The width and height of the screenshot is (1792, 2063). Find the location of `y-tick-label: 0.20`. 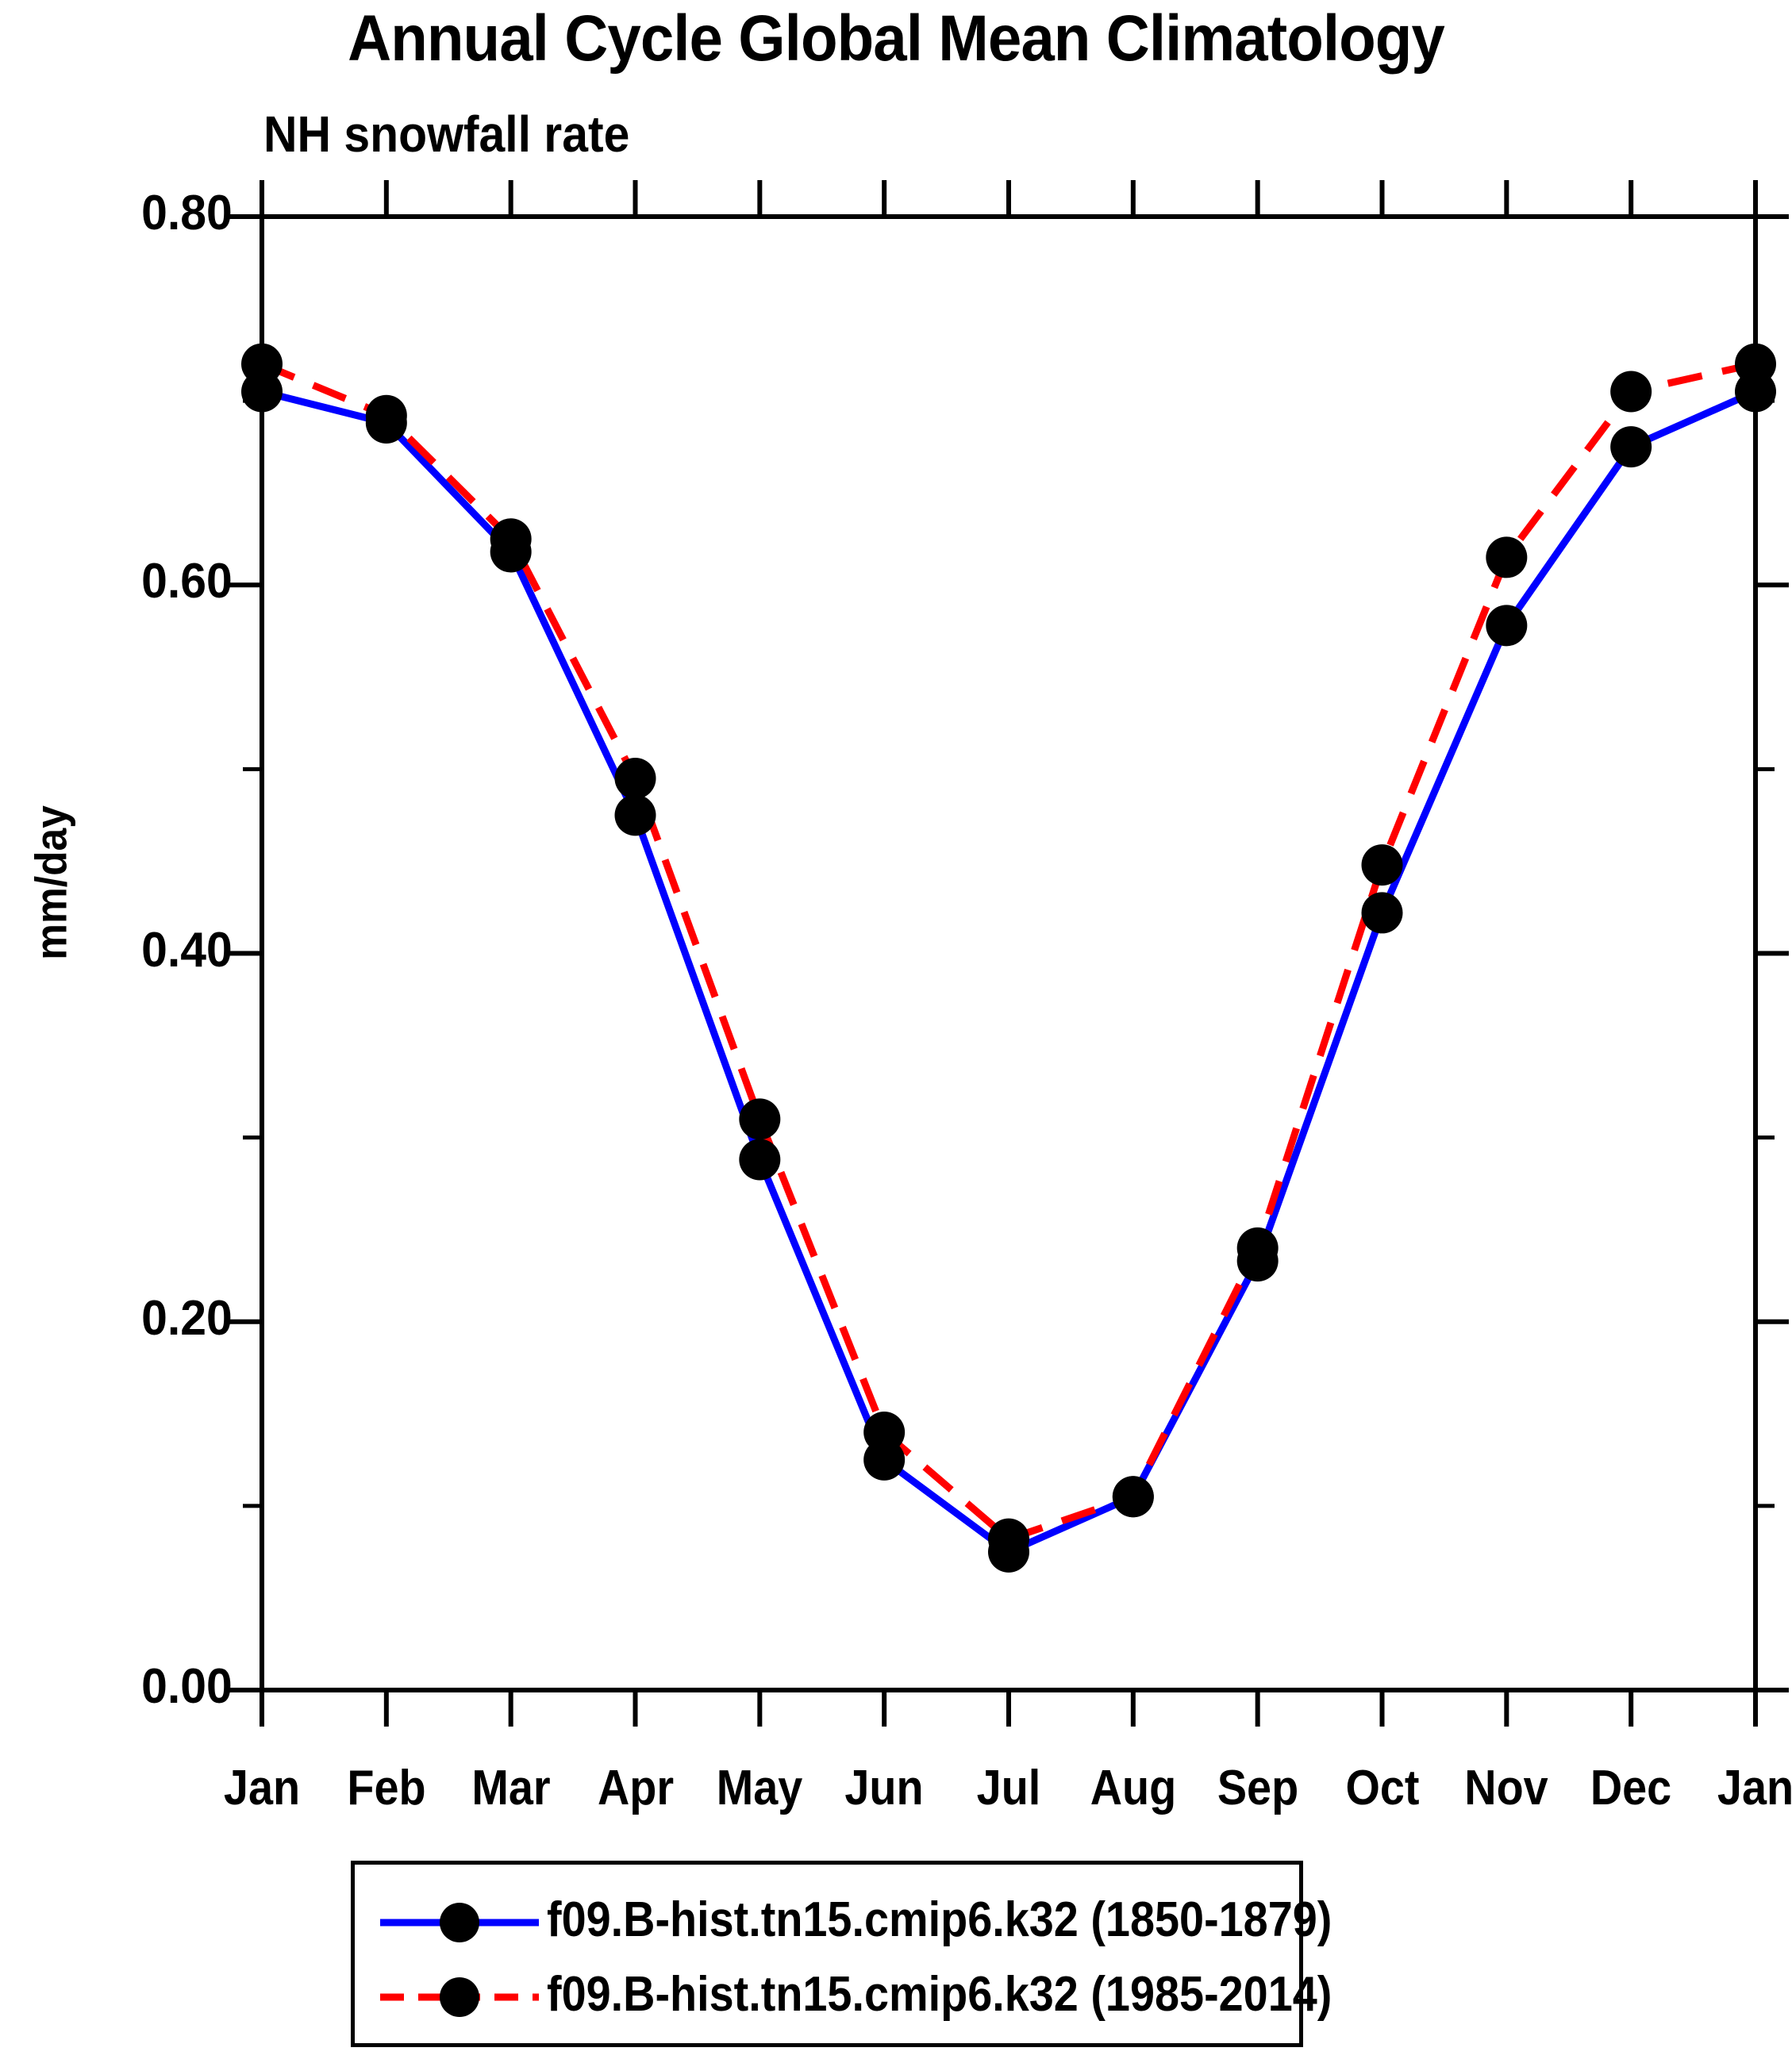

y-tick-label: 0.20 is located at coordinates (187, 1318).